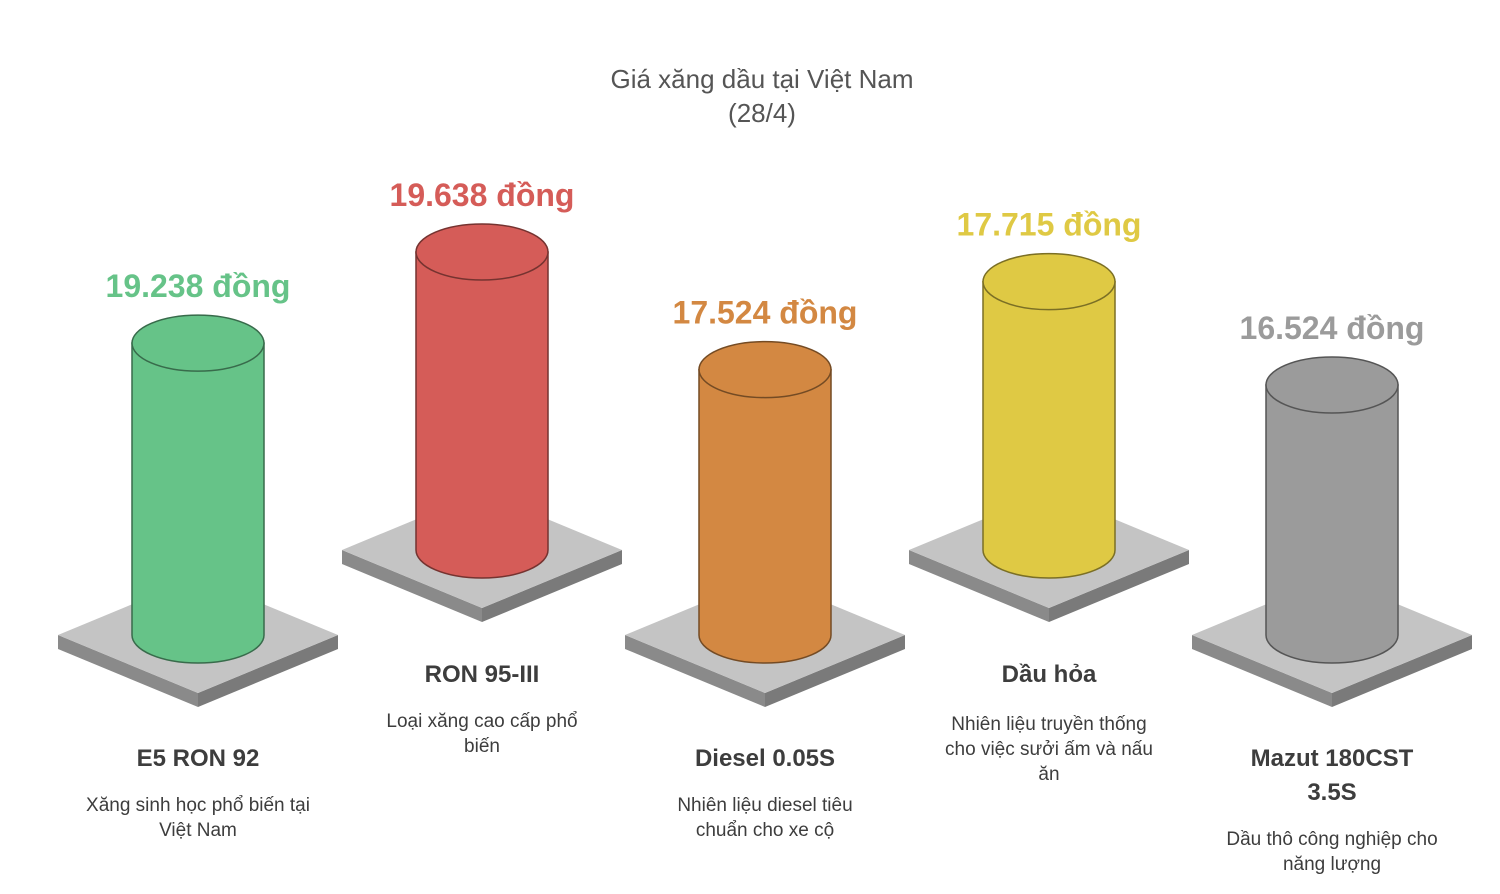  I want to click on category-name: RON 95-III, so click(482, 674).